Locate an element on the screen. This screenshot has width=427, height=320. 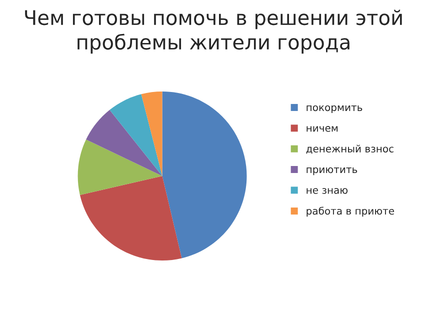
legend-label: денежный взнос is located at coordinates (350, 149).